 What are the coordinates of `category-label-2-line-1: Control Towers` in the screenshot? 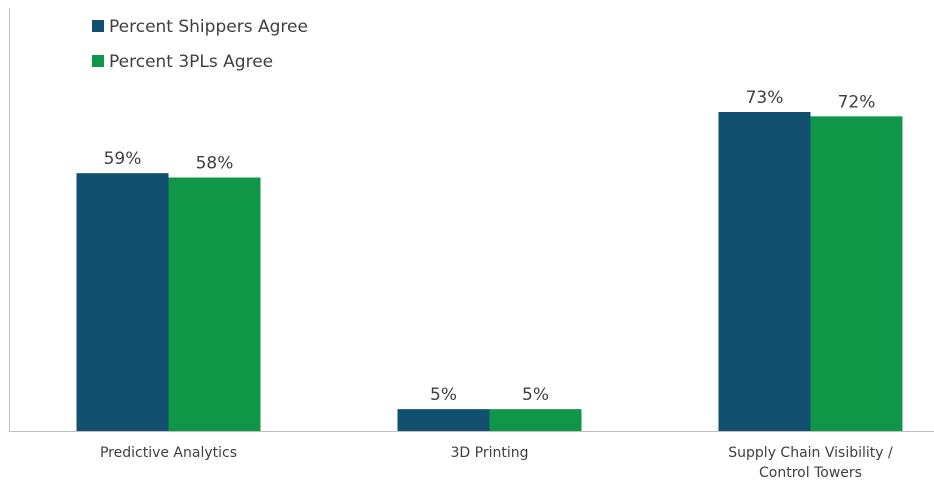 It's located at (810, 473).